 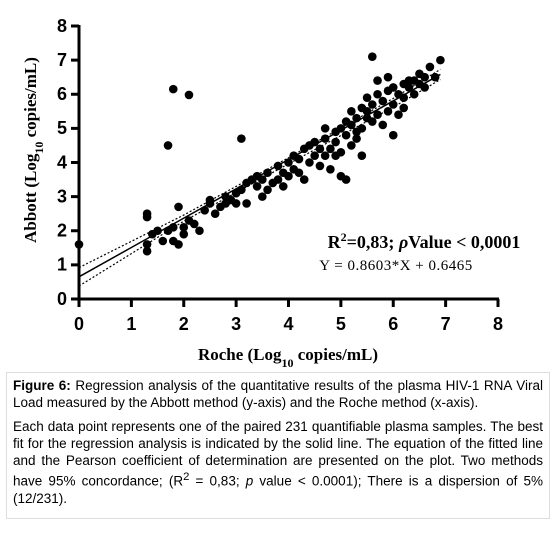 I want to click on y-tick-label: 8, so click(x=62, y=26).